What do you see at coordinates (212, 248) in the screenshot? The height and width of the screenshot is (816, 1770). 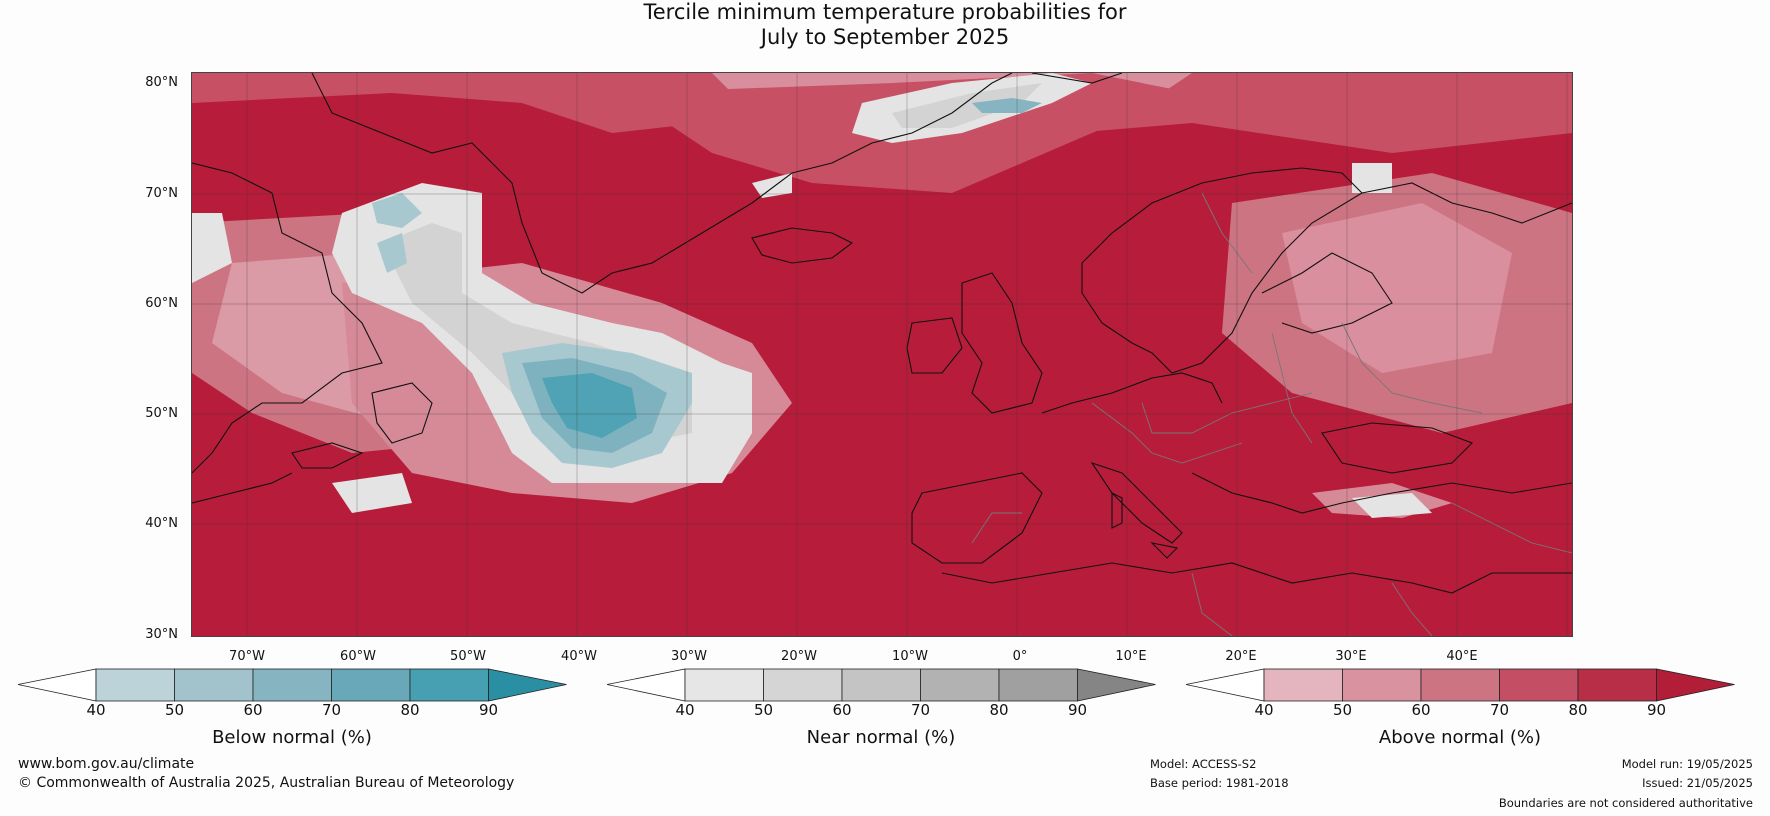 I see `near-canada-west` at bounding box center [212, 248].